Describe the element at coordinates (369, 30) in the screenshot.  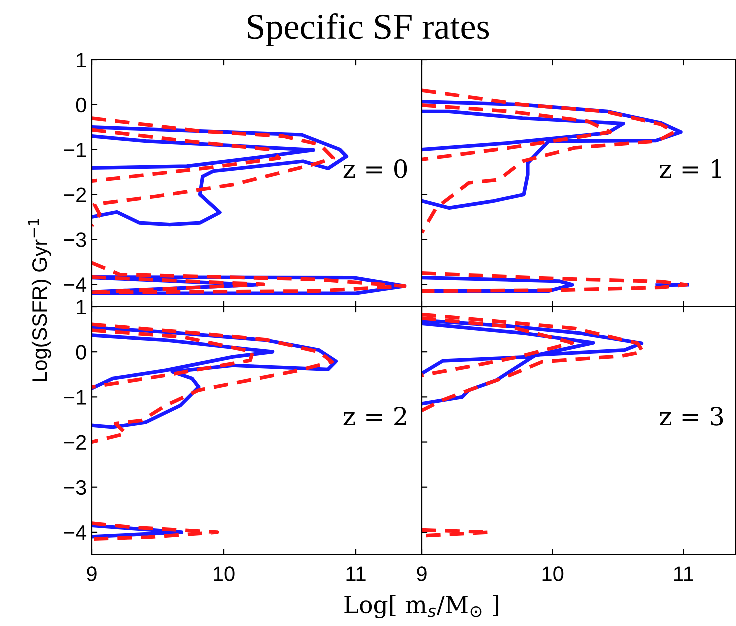
I see `chart-title: Specific SF rates` at that location.